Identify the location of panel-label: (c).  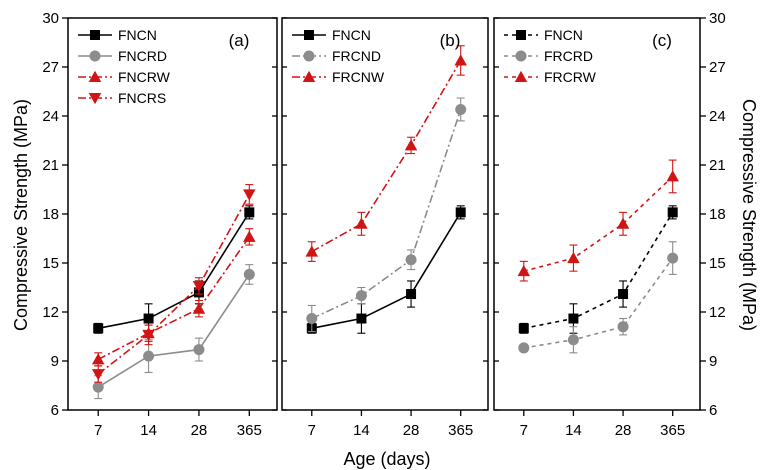
(662, 40).